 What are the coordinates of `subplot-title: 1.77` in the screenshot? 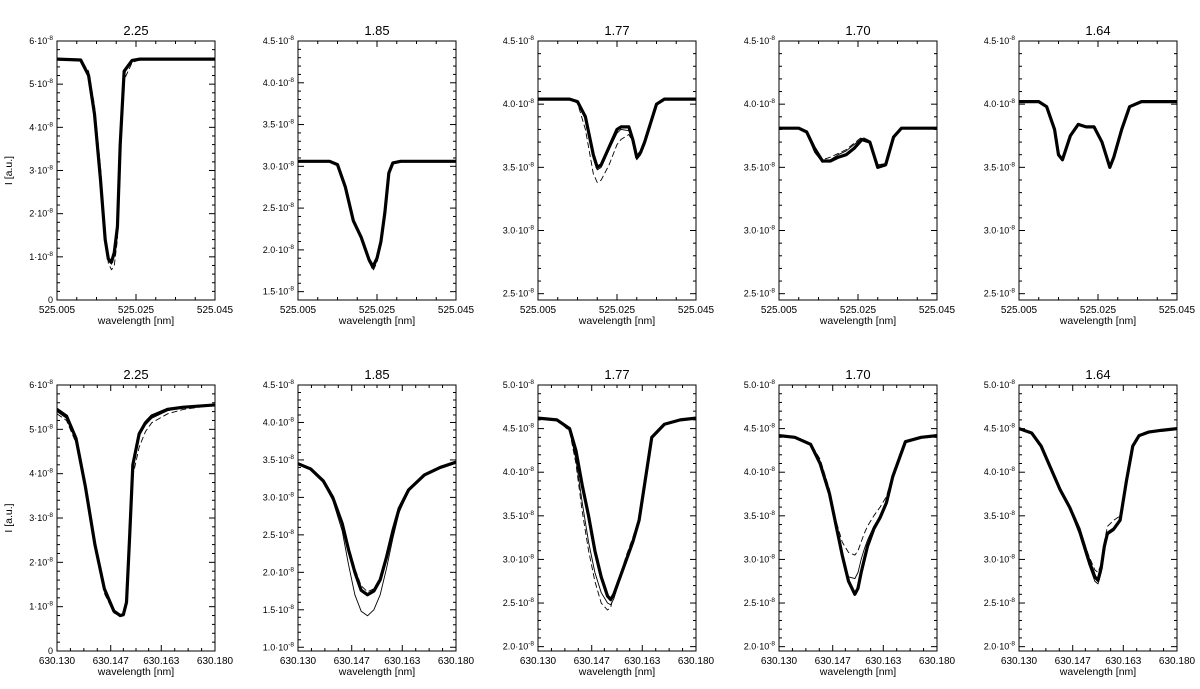 It's located at (616, 30).